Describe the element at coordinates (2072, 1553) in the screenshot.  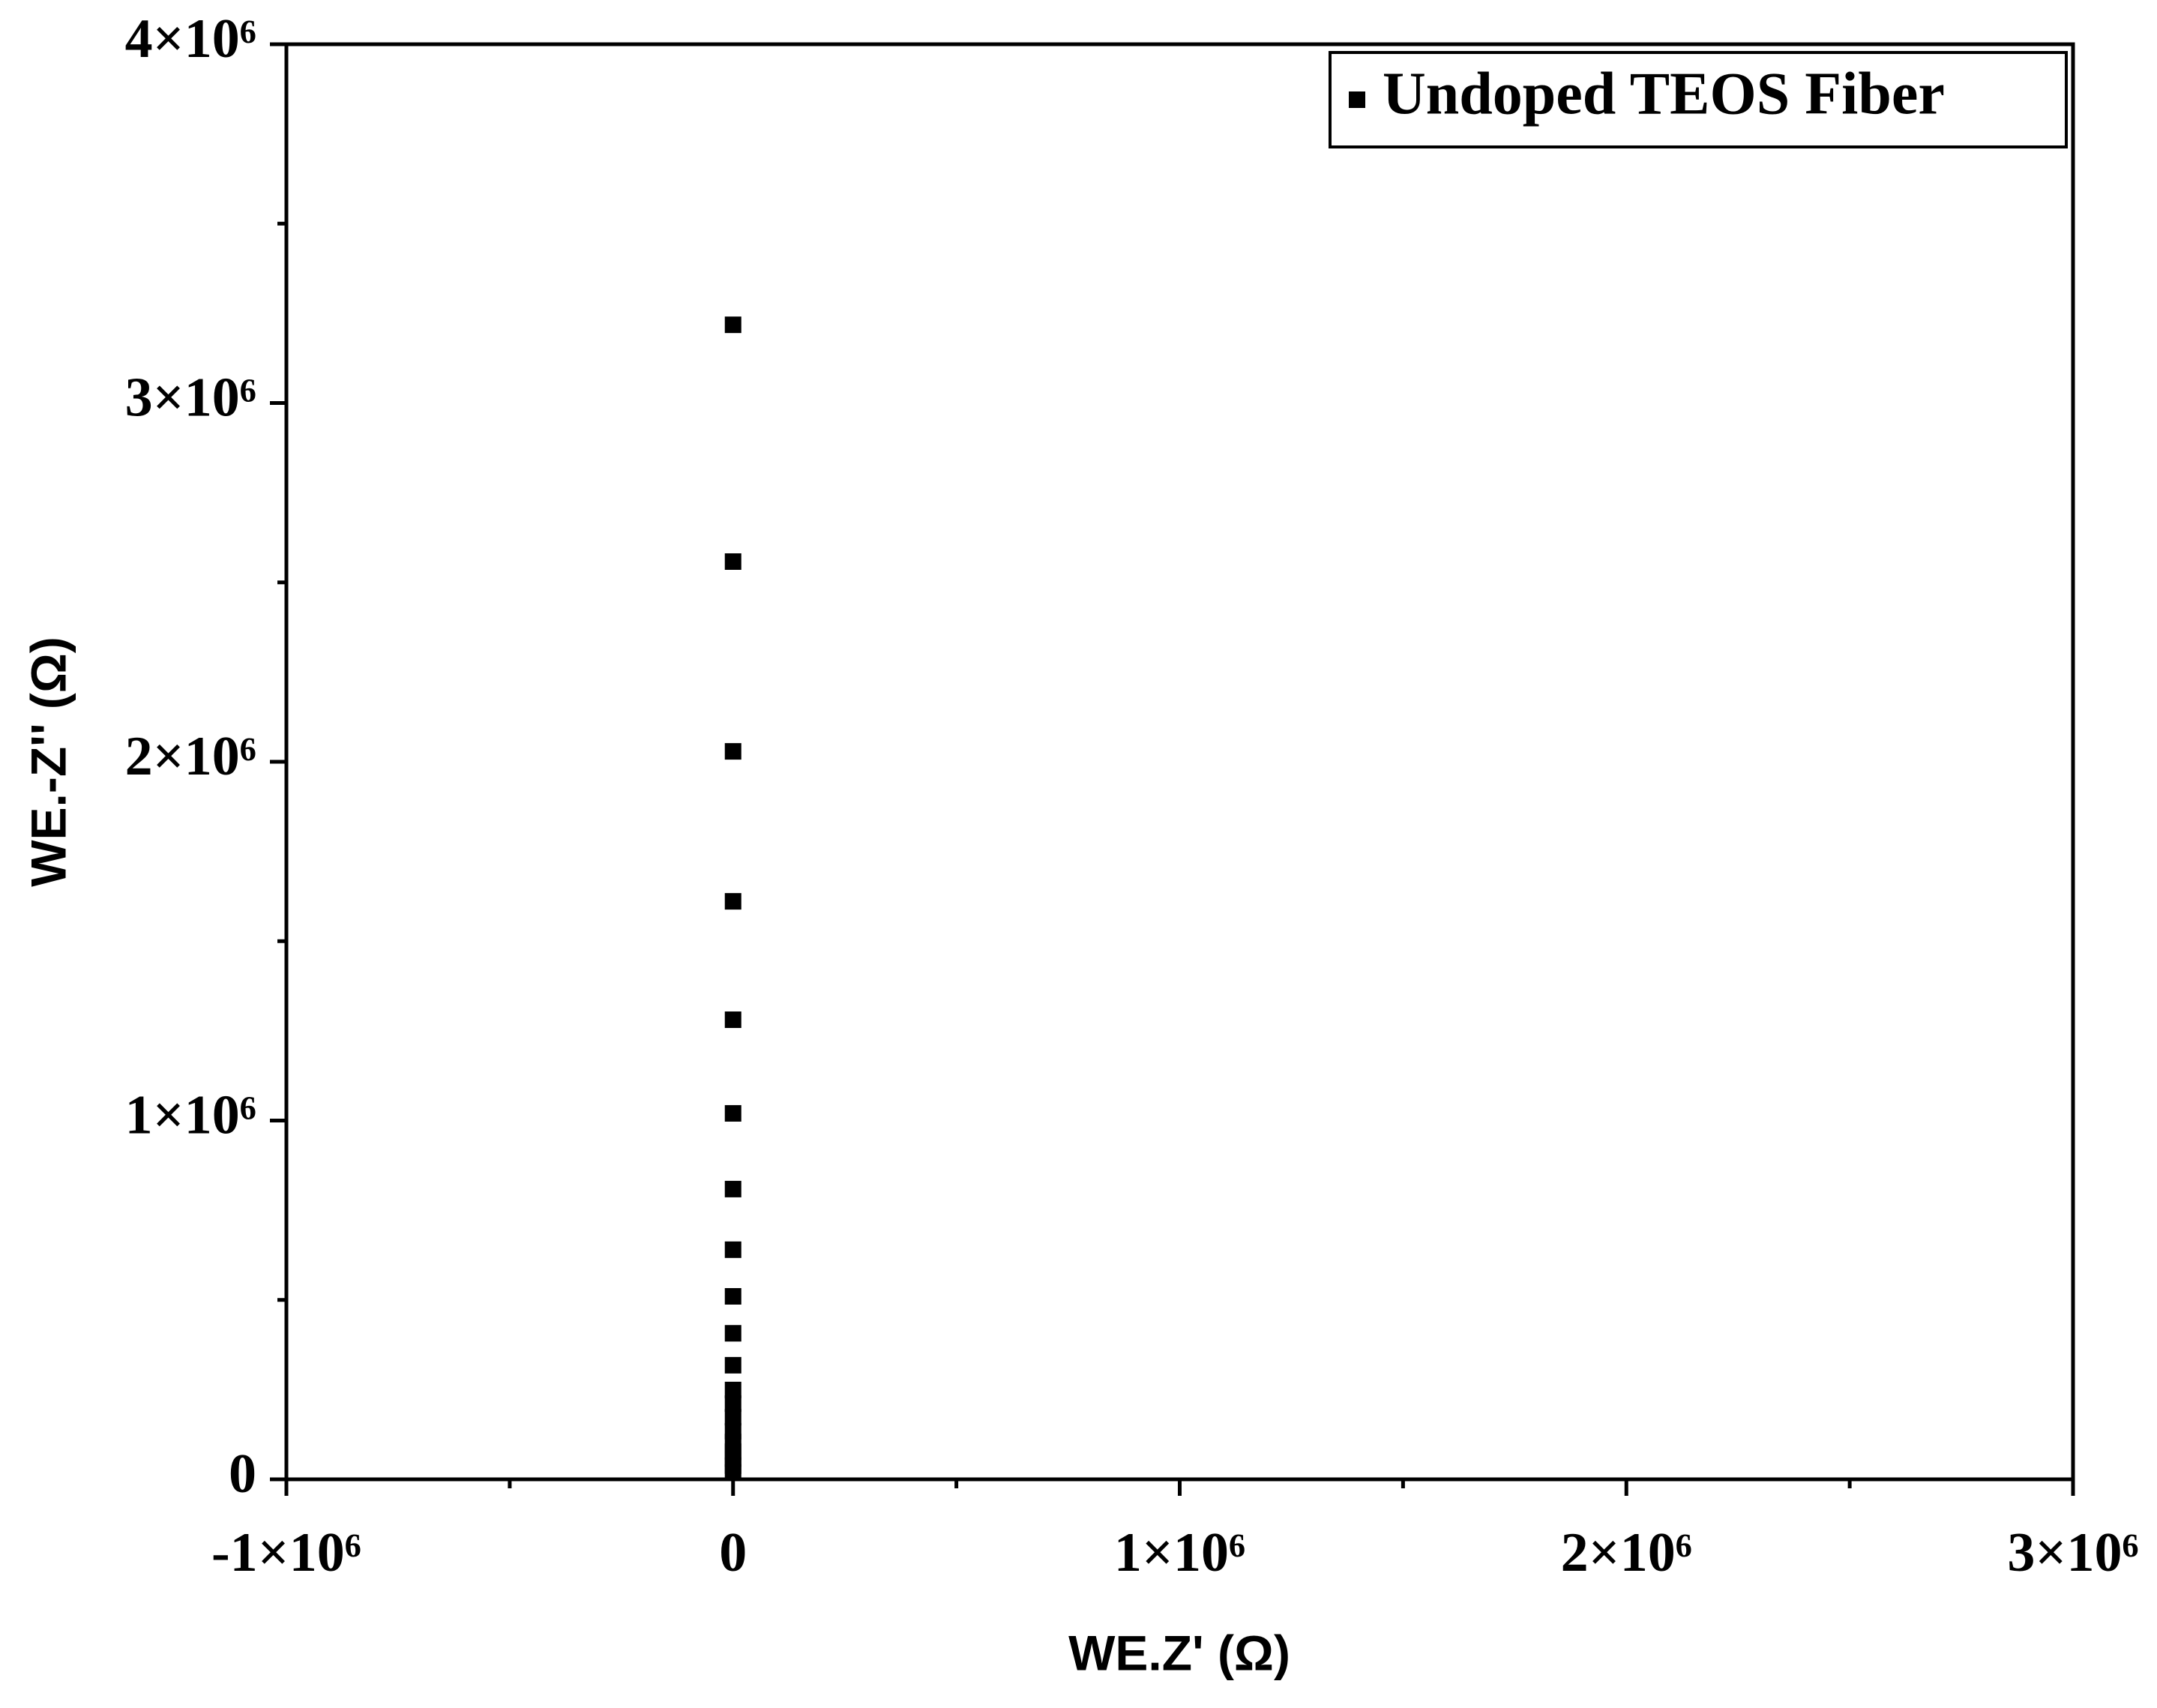
I see `x-tick-label: 3×10⁶` at that location.